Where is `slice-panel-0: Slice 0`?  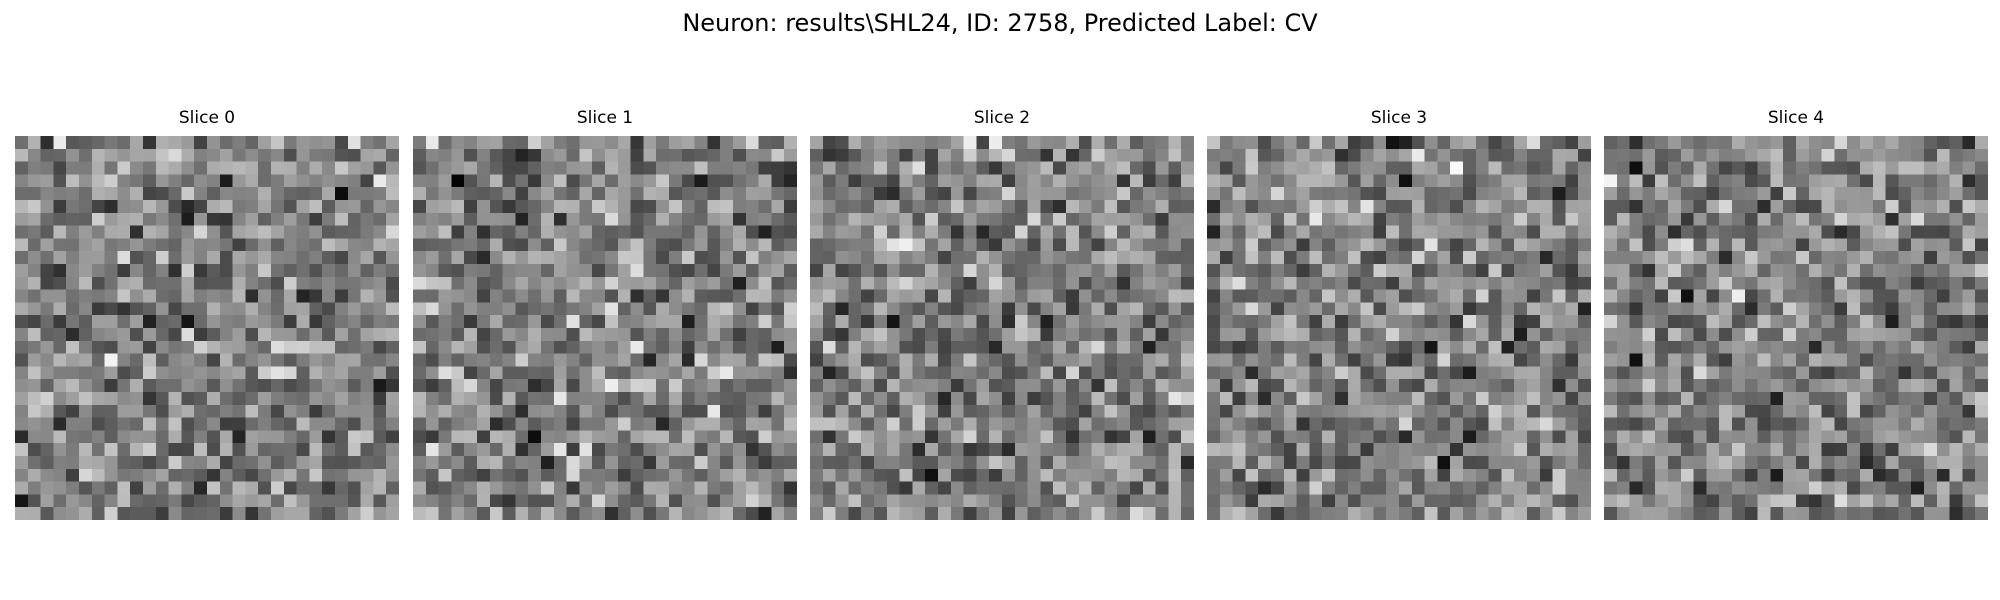 slice-panel-0: Slice 0 is located at coordinates (207, 314).